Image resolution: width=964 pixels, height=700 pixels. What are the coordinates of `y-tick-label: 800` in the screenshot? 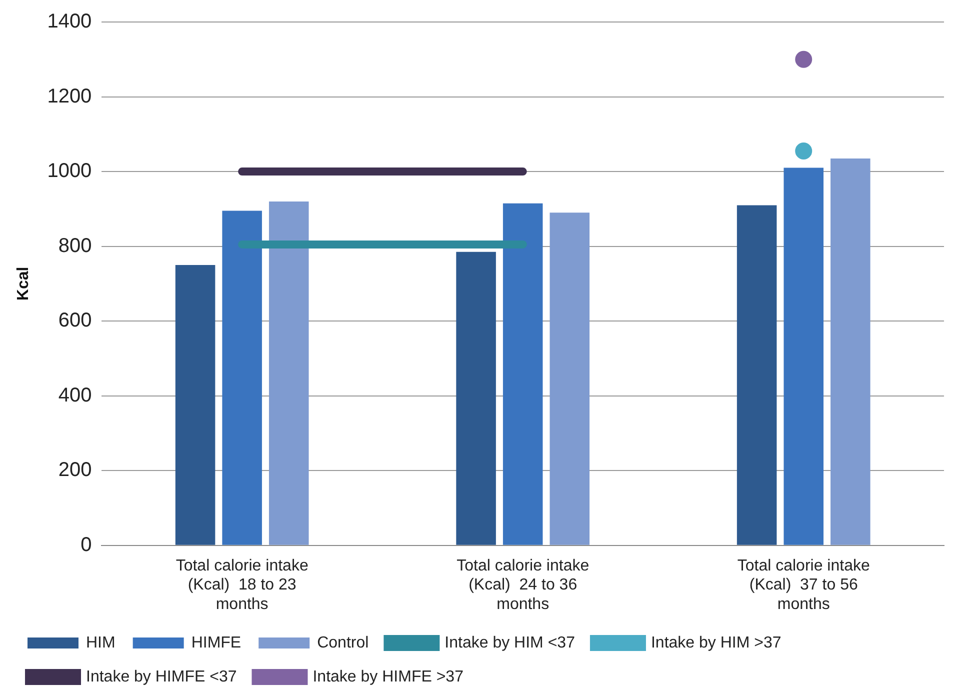 It's located at (75, 245).